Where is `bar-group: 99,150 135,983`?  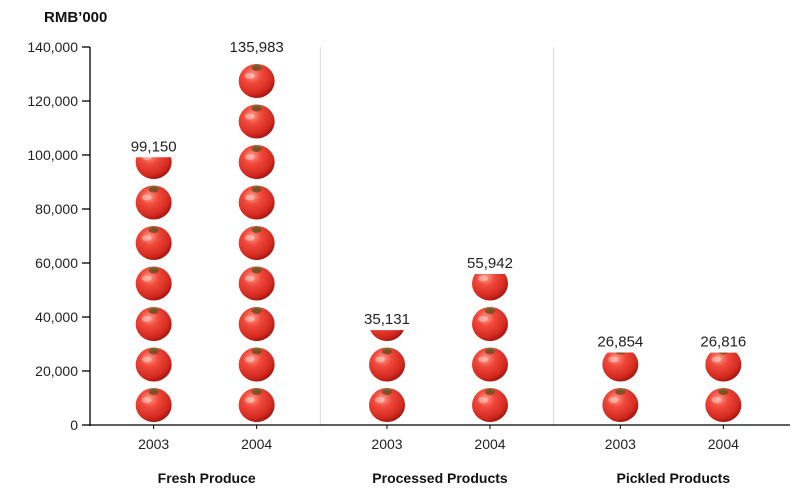
bar-group: 99,150 135,983 is located at coordinates (207, 230).